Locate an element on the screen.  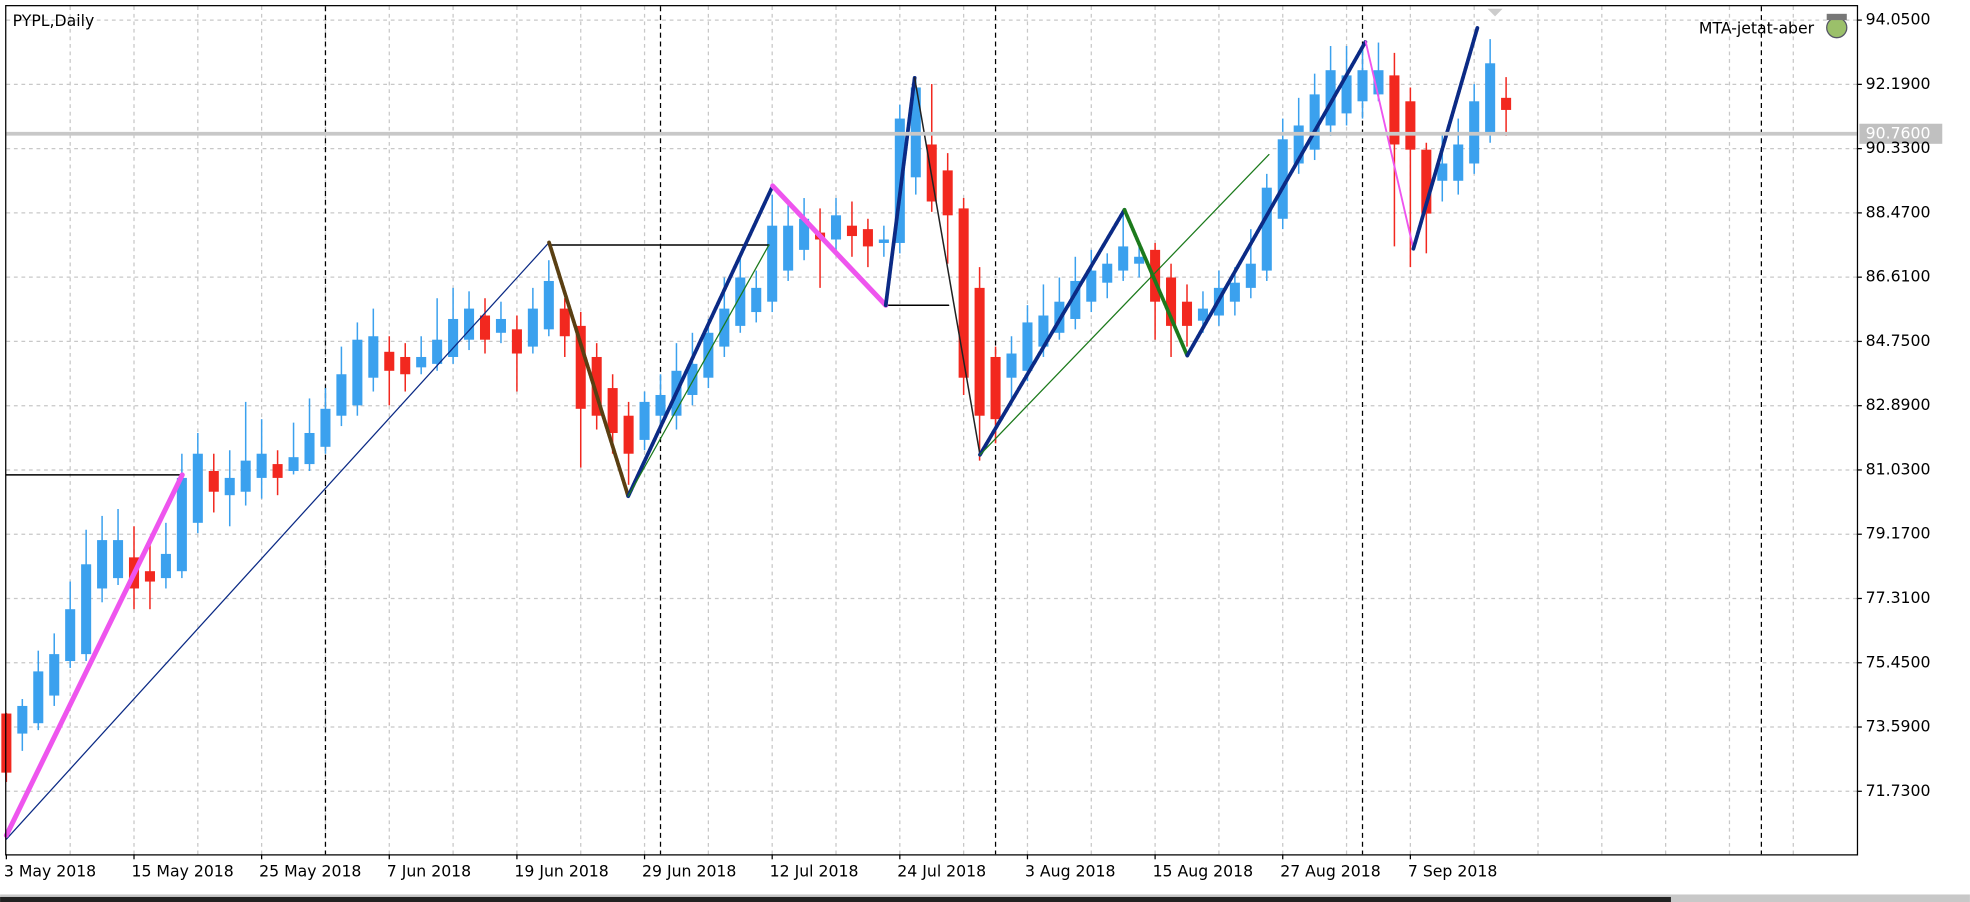
chart-title: PYPL,Daily is located at coordinates (54, 20).